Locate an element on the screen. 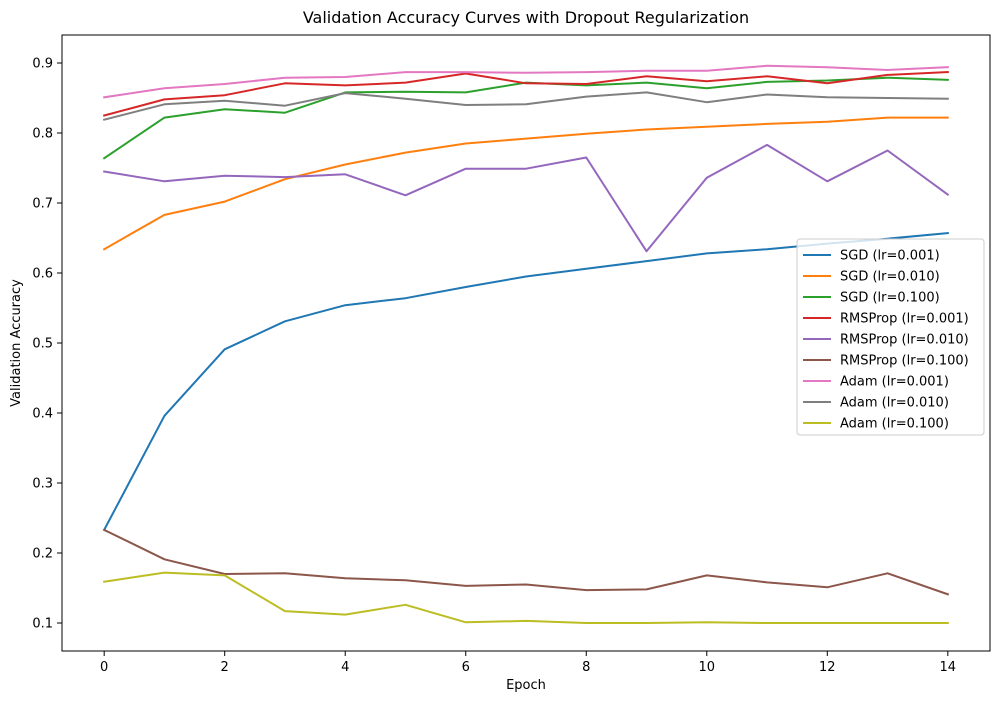 The image size is (1001, 701). x-axis: 0 2 4 6 8 10 12 14 is located at coordinates (528, 663).